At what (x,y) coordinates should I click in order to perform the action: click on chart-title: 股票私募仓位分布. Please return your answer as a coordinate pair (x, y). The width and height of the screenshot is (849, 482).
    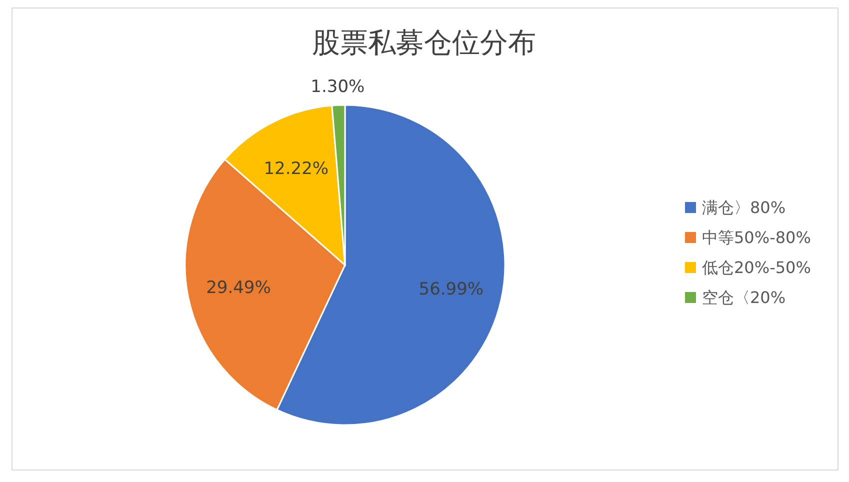
    Looking at the image, I should click on (424, 42).